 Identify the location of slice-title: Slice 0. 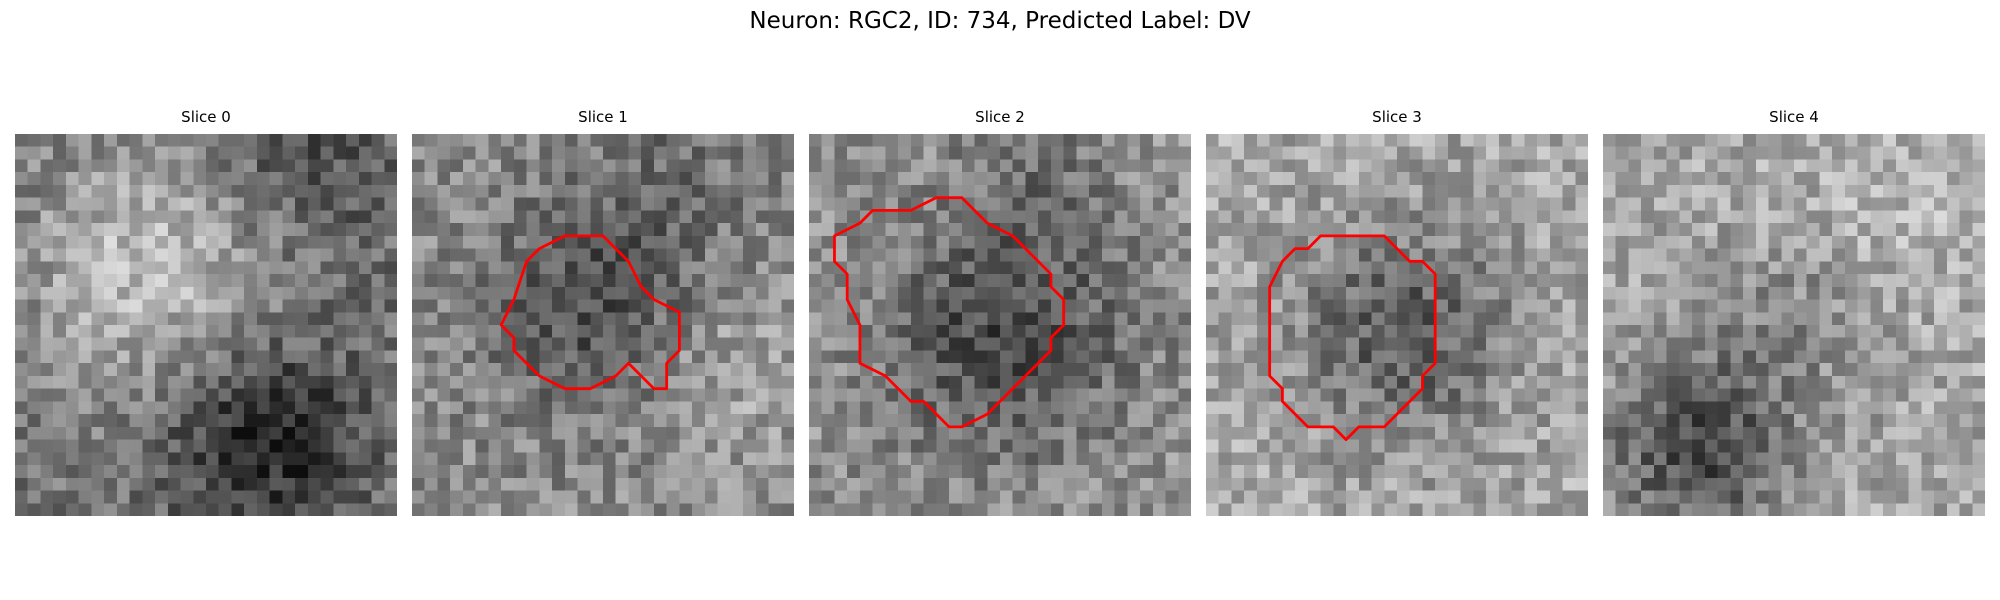
(206, 117).